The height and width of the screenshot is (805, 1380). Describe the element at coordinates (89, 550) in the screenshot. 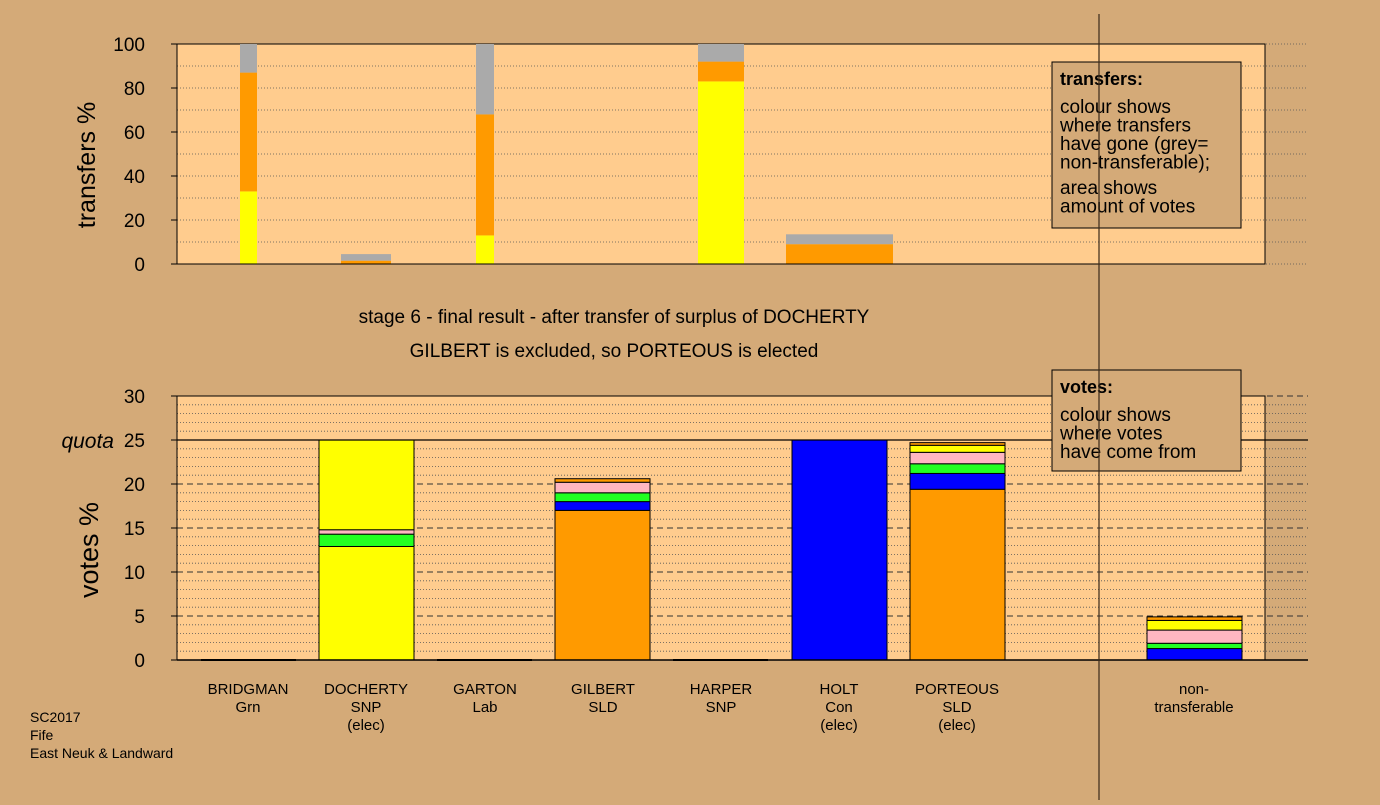

I see `votes-y-axis-label: votes %` at that location.